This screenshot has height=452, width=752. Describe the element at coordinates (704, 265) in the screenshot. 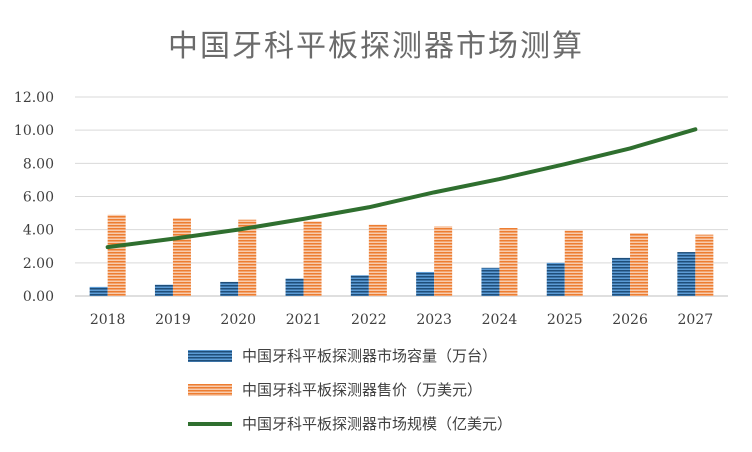

I see `bar-price-2027` at that location.